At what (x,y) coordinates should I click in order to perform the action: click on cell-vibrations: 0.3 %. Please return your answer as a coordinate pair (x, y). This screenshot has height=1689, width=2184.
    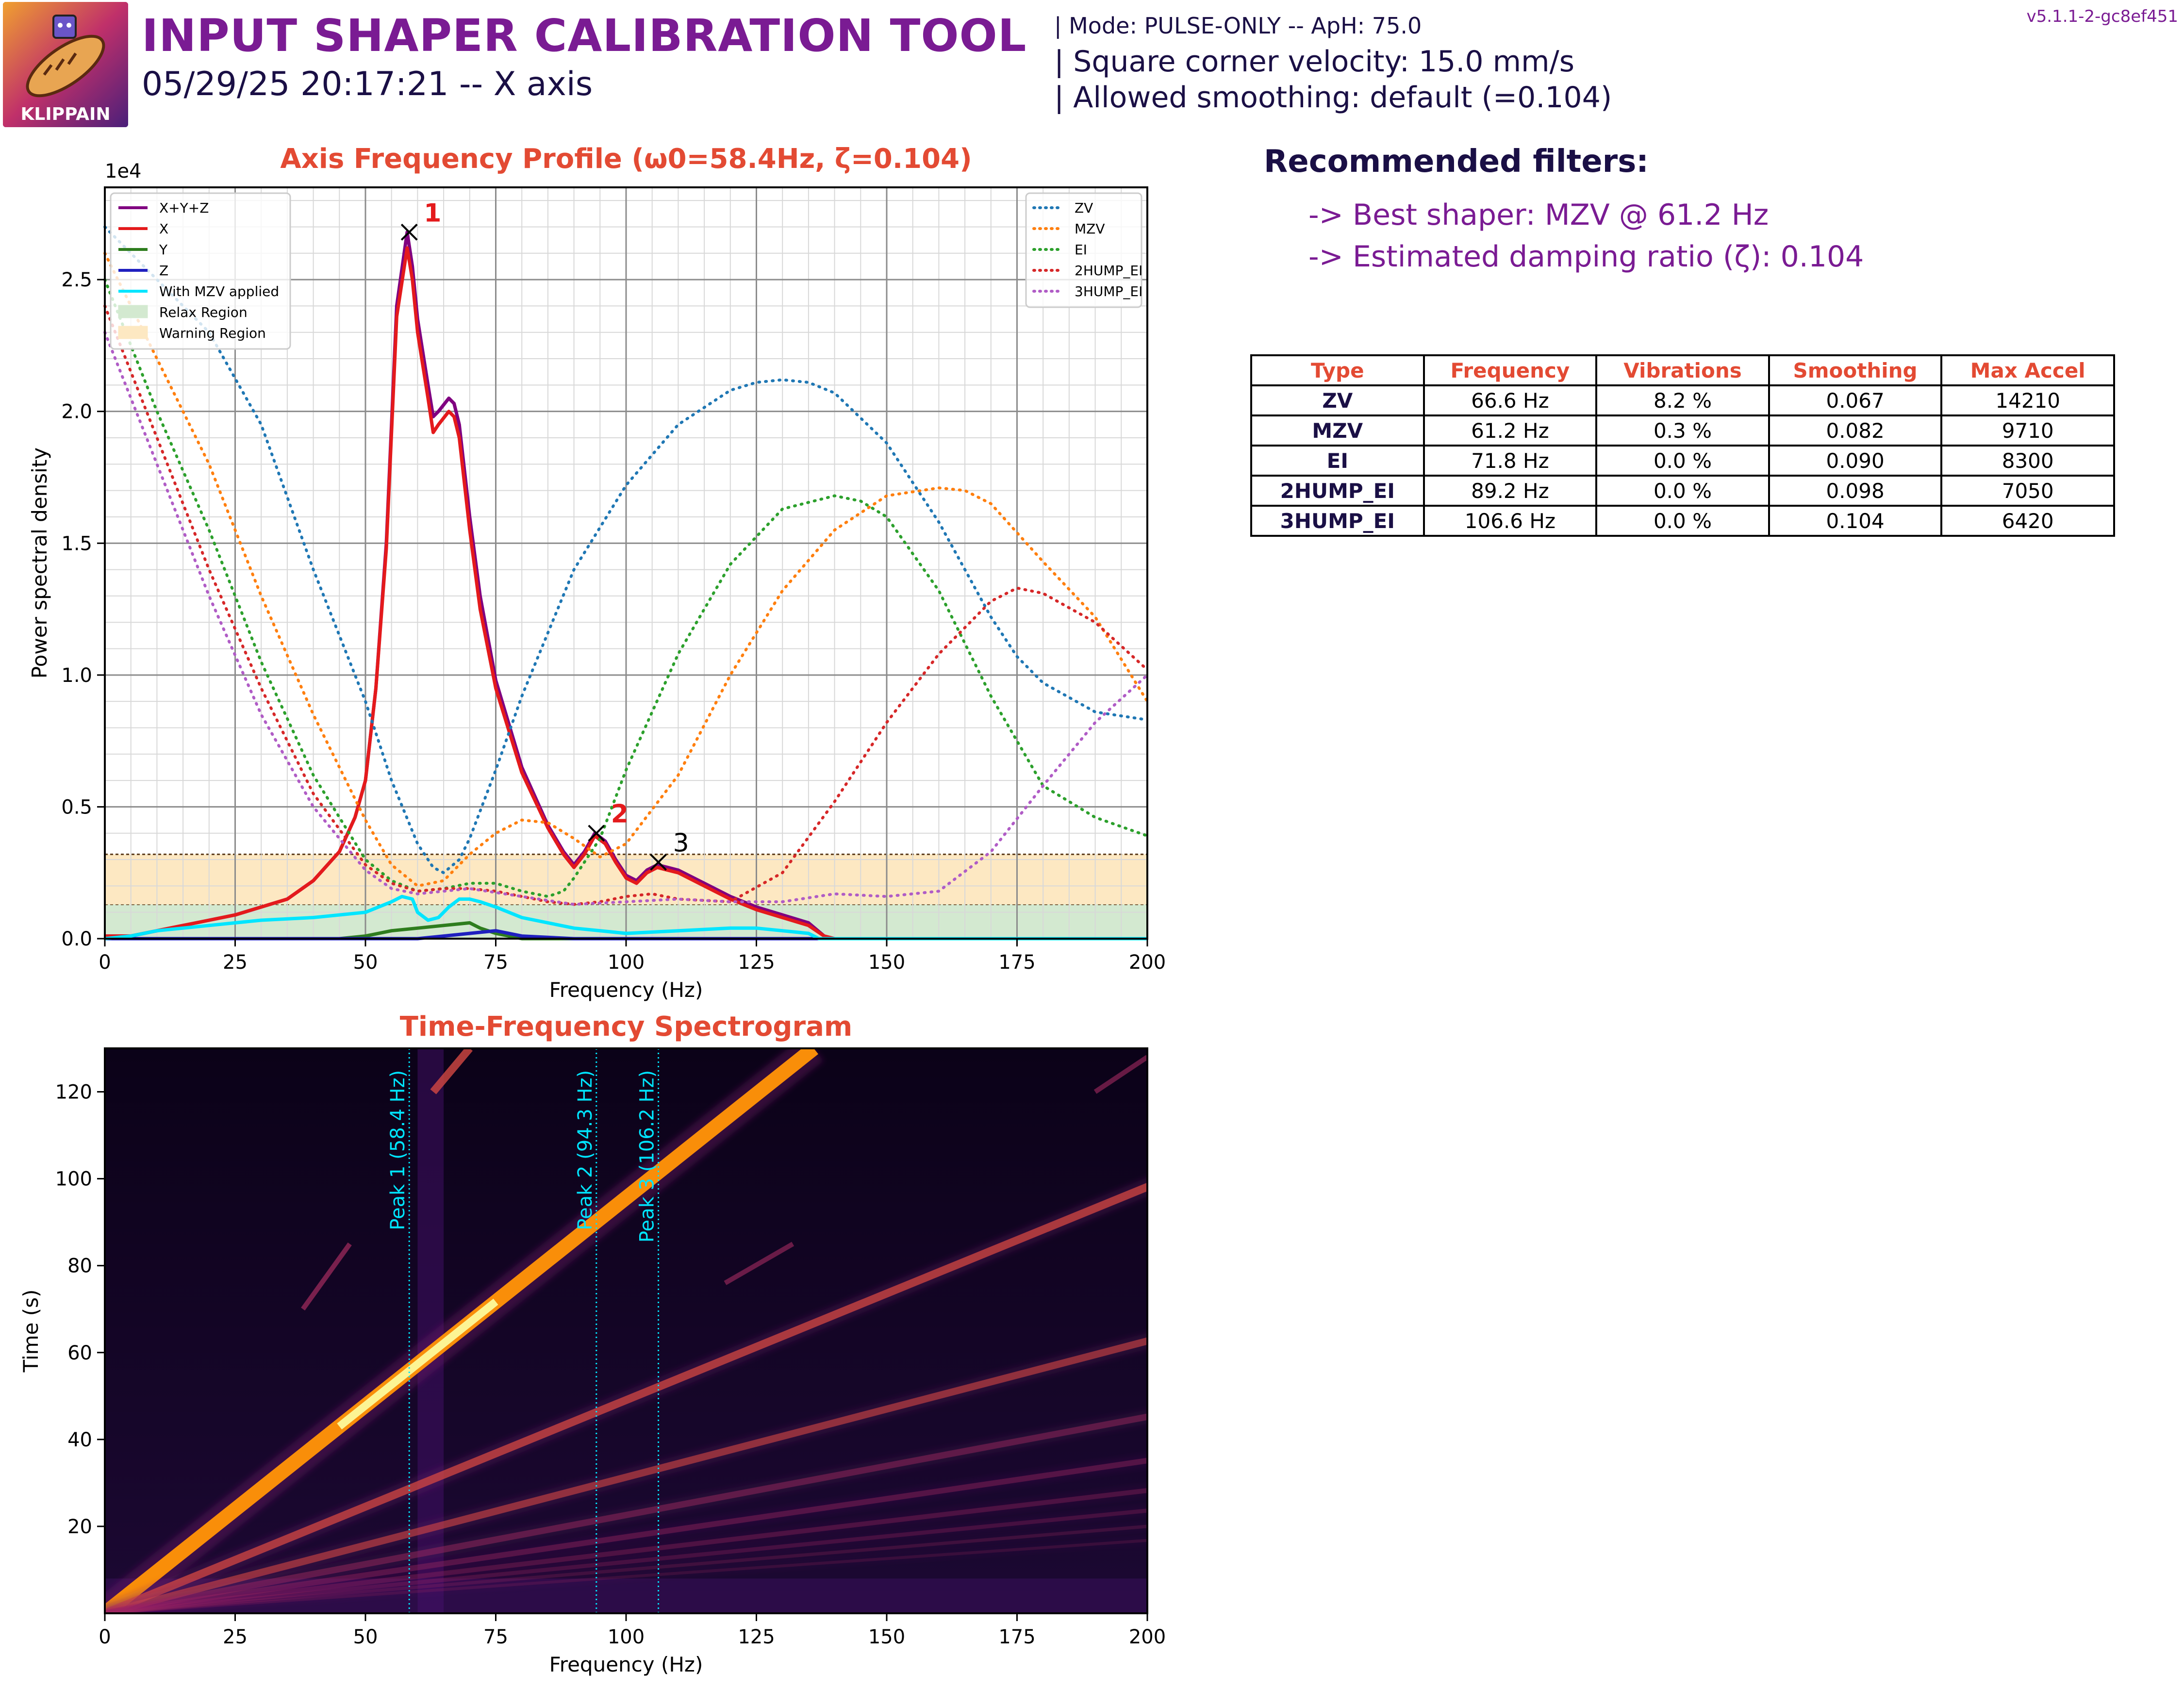
    Looking at the image, I should click on (1682, 431).